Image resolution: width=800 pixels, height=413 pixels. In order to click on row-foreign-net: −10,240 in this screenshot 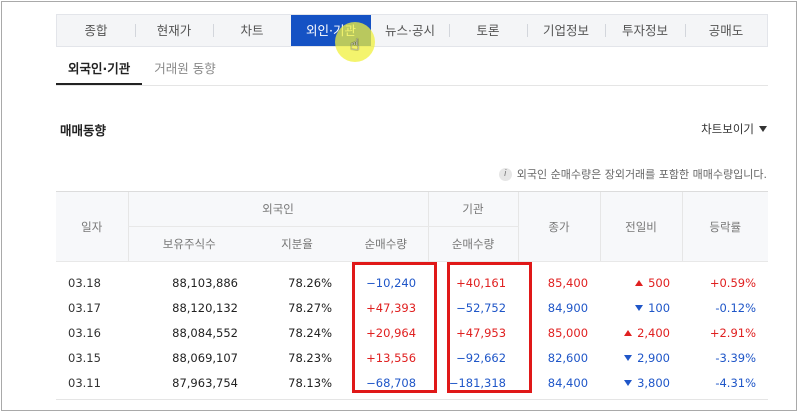, I will do `click(391, 282)`.